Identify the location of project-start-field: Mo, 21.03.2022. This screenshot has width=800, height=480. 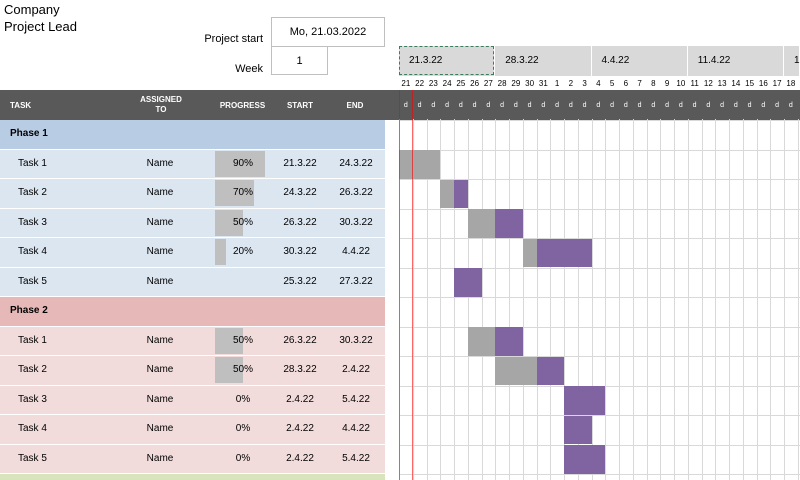
(328, 32).